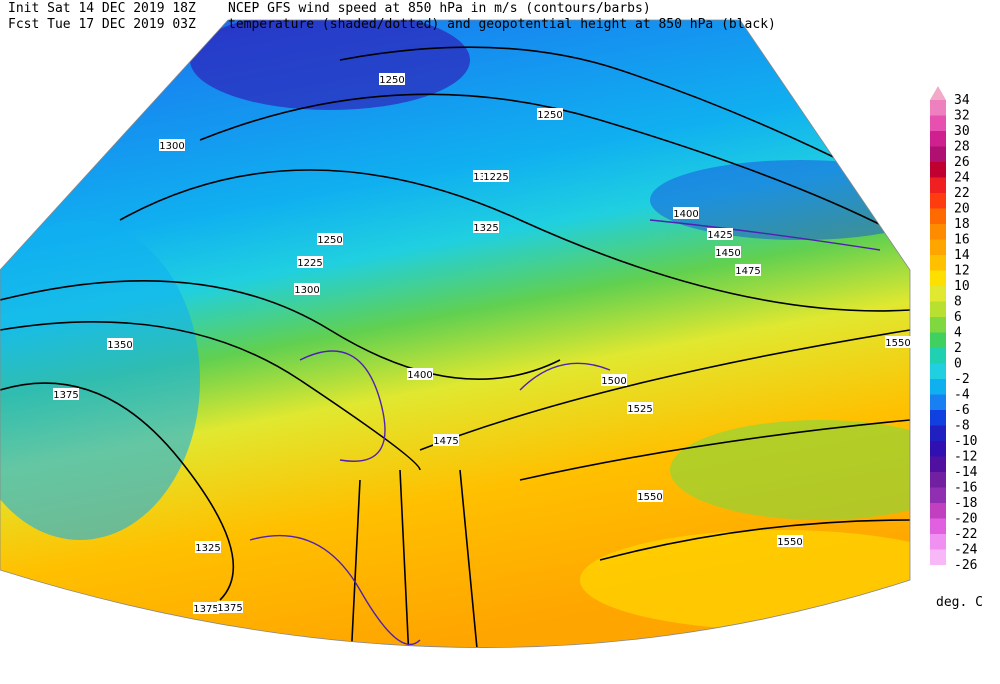  Describe the element at coordinates (962, 193) in the screenshot. I see `colorbar-label: 22` at that location.